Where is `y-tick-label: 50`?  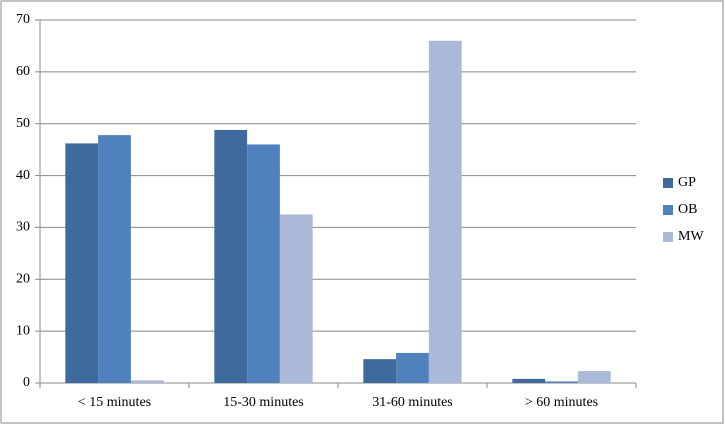 y-tick-label: 50 is located at coordinates (23, 123).